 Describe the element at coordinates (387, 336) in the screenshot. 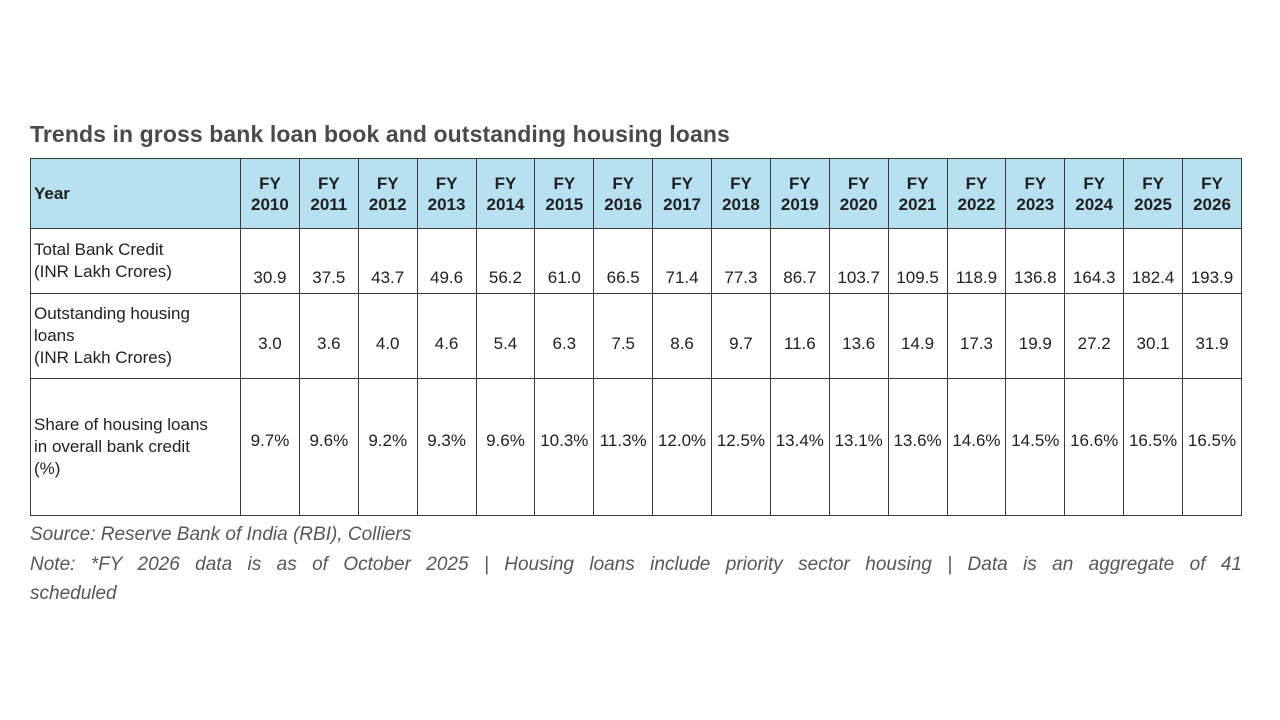

I see `value-cell: 4.0` at that location.